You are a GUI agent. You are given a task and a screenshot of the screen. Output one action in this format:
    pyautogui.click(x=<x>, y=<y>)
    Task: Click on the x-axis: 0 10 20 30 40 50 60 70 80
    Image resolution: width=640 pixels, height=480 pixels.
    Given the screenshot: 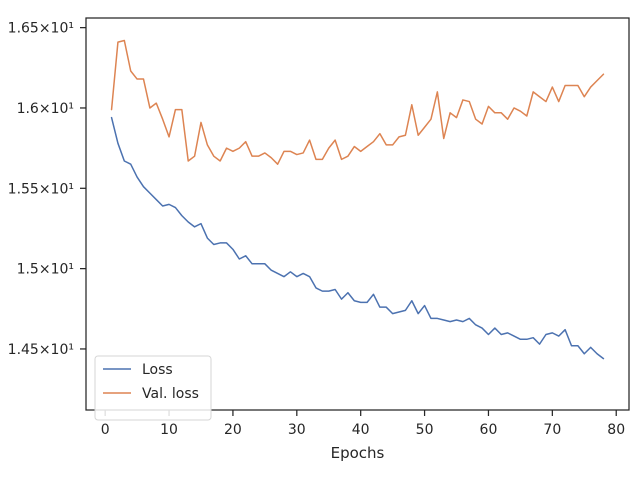 What is the action you would take?
    pyautogui.click(x=363, y=424)
    